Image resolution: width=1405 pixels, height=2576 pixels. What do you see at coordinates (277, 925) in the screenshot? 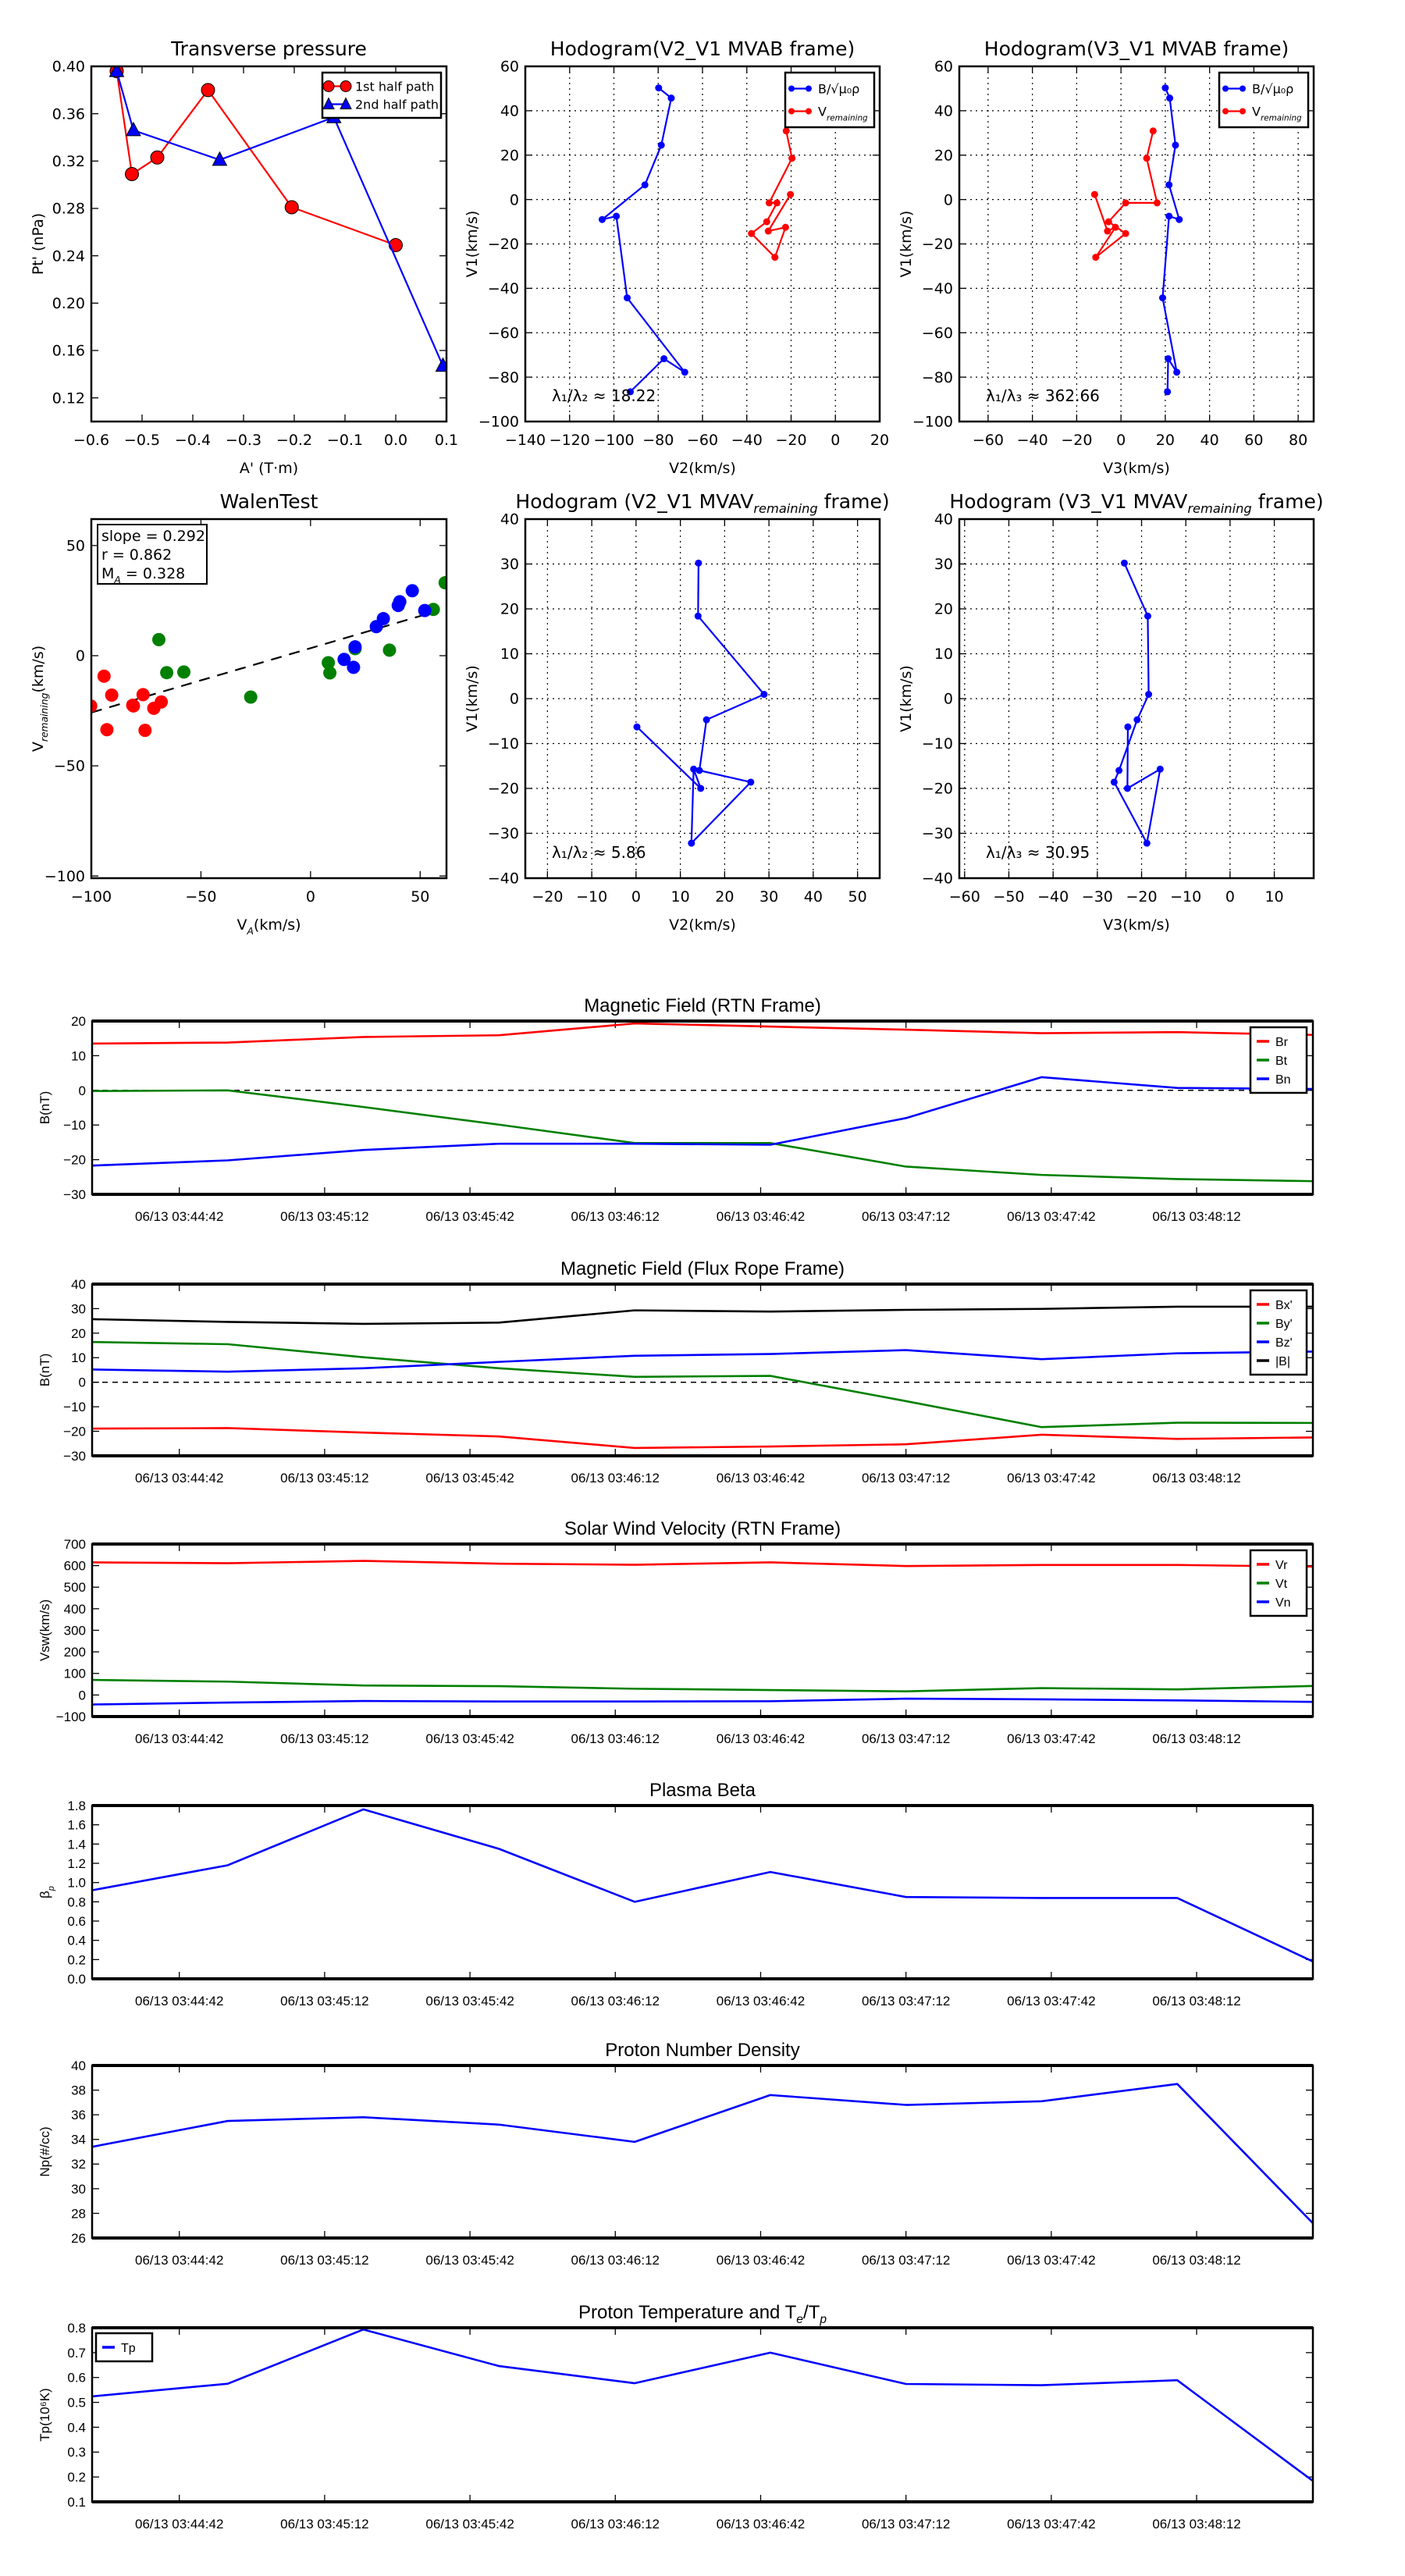
I see `x-axis-label-part: (km/s)` at bounding box center [277, 925].